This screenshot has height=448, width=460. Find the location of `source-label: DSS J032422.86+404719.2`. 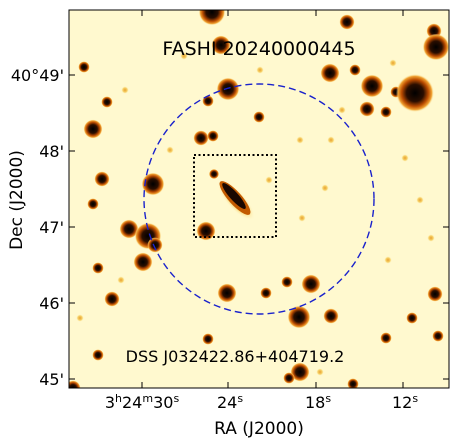

source-label: DSS J032422.86+404719.2 is located at coordinates (235, 356).